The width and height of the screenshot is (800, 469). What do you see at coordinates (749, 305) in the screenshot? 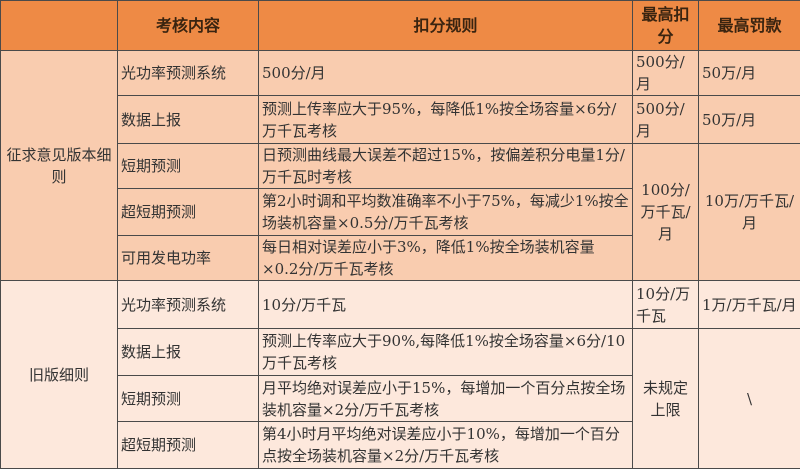
I see `max-fine-cell: 1万/万千瓦/月` at bounding box center [749, 305].